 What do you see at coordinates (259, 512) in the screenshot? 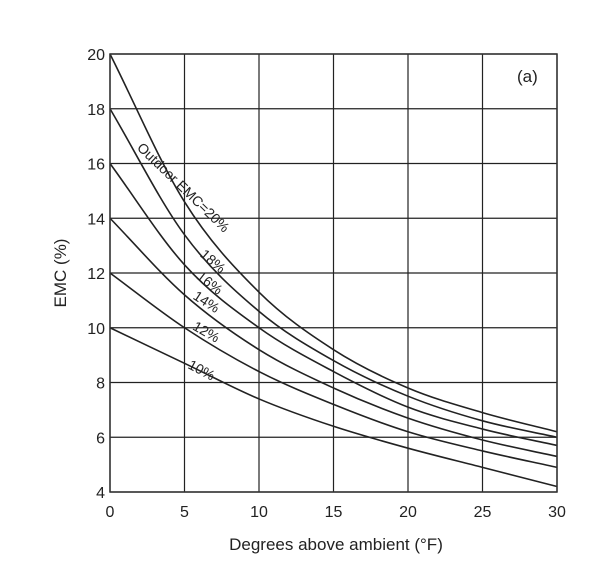
I see `x-tick-label: 10` at bounding box center [259, 512].